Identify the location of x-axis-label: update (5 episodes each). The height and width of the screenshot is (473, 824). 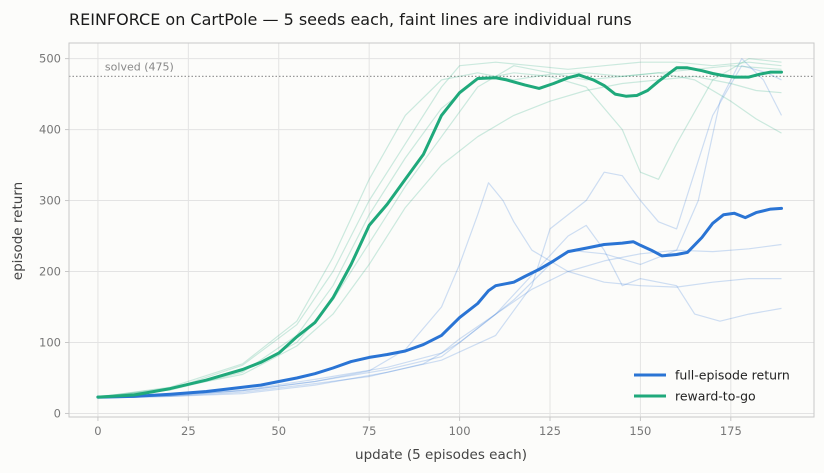
(441, 455).